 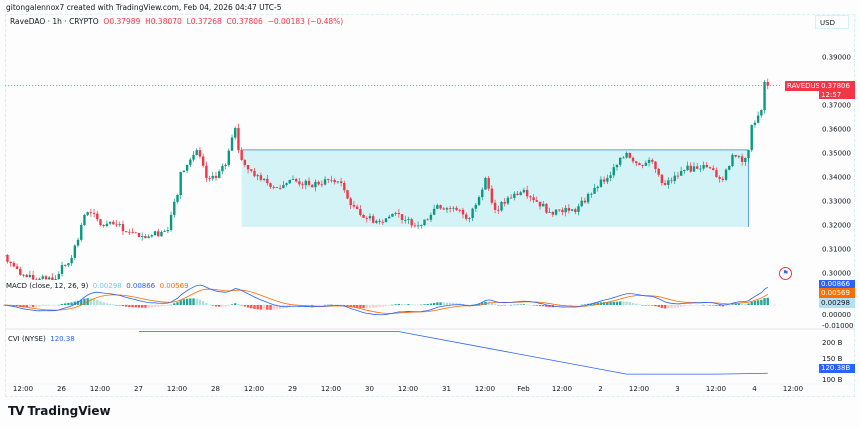 What do you see at coordinates (69, 411) in the screenshot?
I see `brand-name: TradingView` at bounding box center [69, 411].